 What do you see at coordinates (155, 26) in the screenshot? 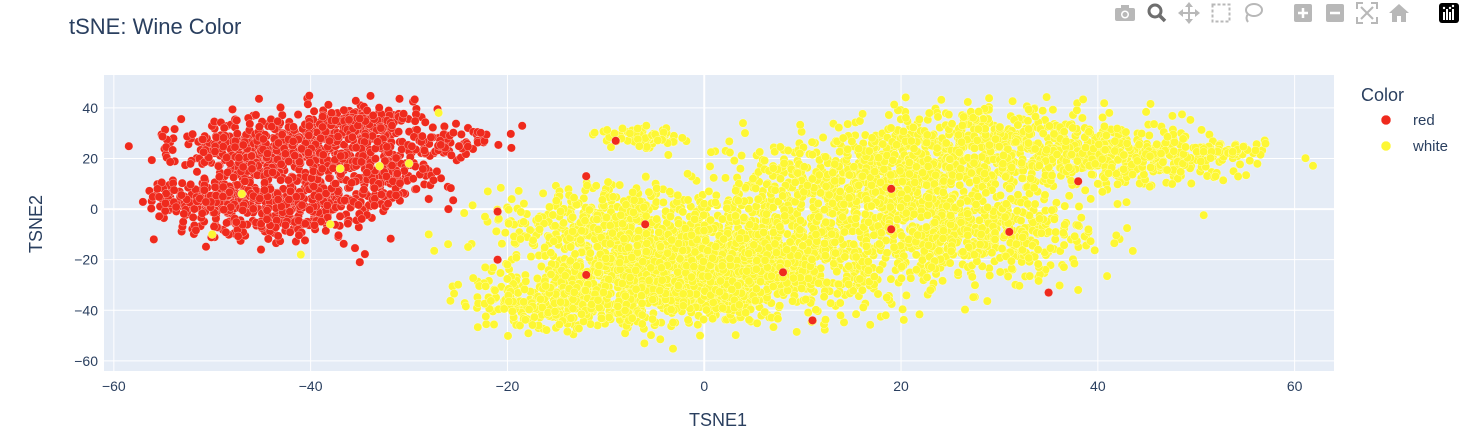
I see `chart-title: tSNE: Wine Color` at bounding box center [155, 26].